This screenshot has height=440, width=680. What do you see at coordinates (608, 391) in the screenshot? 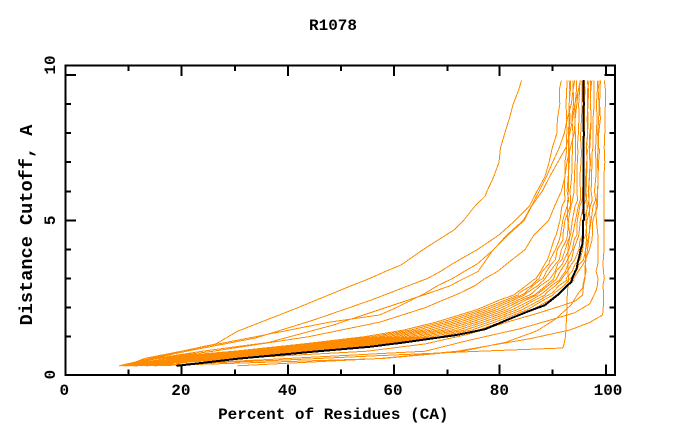
I see `svg-text: 100` at bounding box center [608, 391].